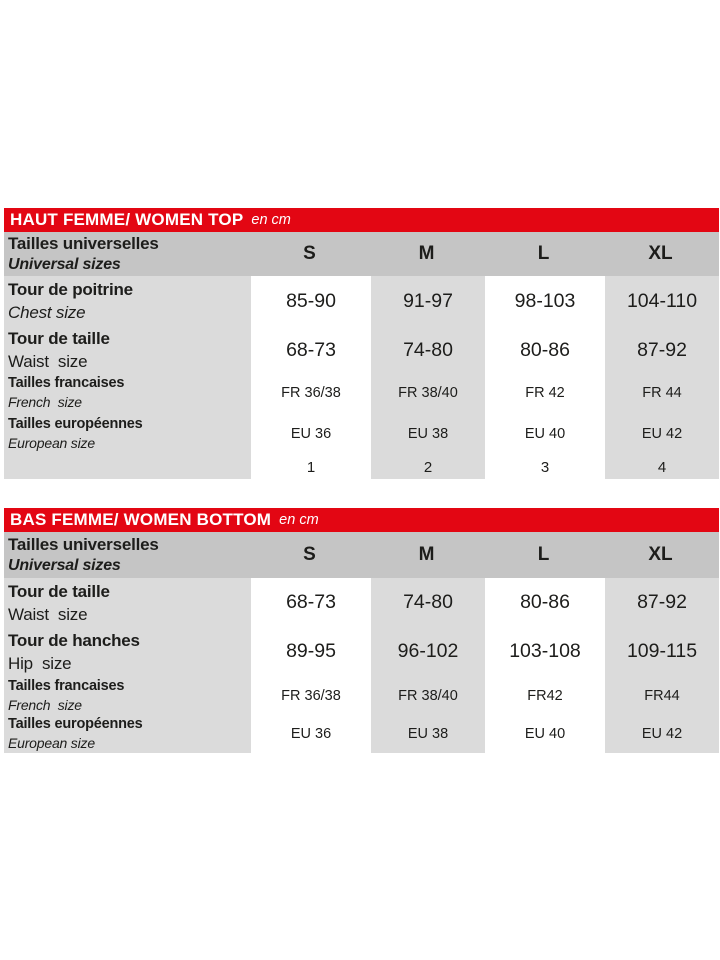 This screenshot has height=960, width=720. I want to click on size-value-cell: 103-108, so click(545, 651).